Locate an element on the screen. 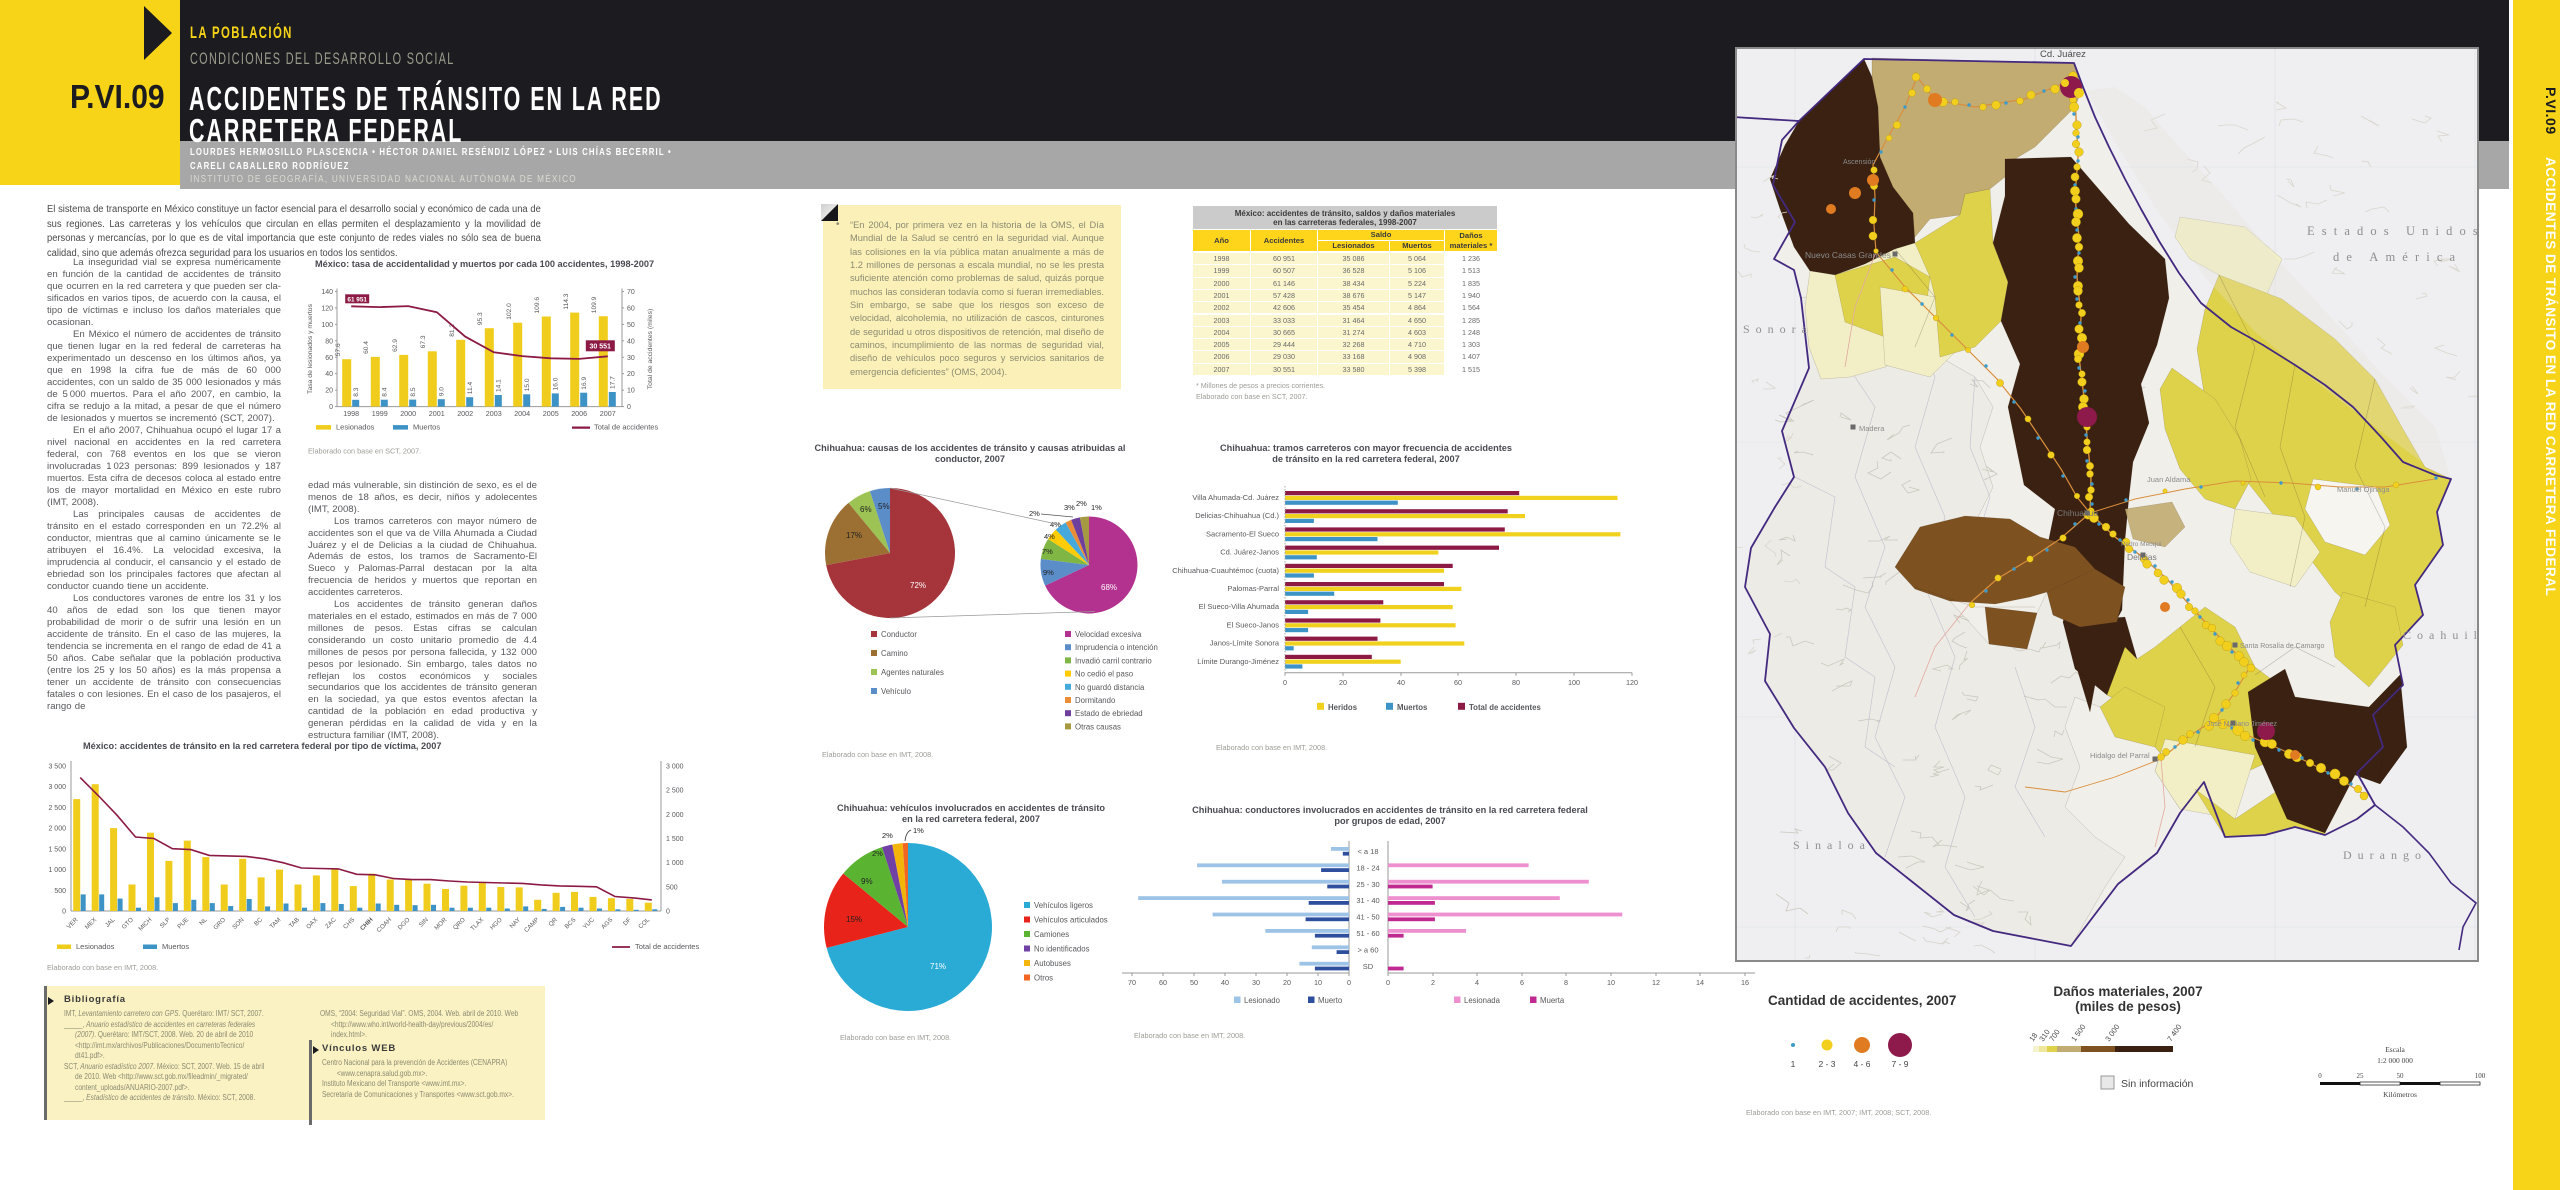 This screenshot has height=1190, width=2560. svg-text: C o a h u i l a is located at coordinates (2441, 635).